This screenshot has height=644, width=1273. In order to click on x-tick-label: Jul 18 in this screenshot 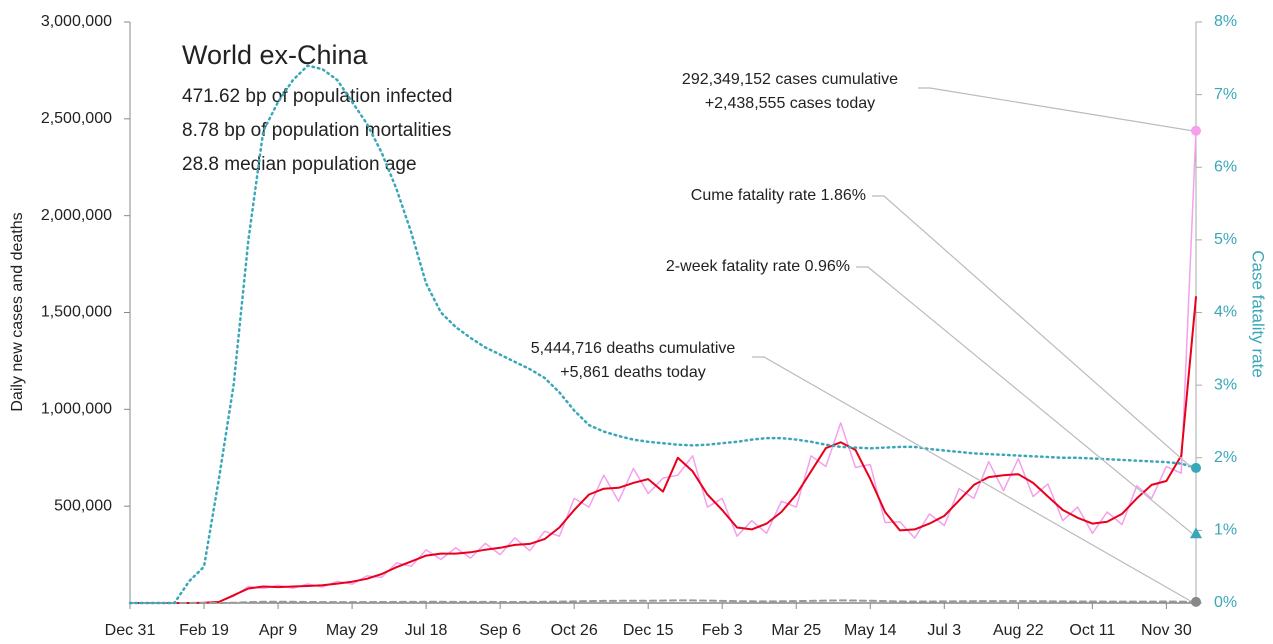, I will do `click(426, 630)`.